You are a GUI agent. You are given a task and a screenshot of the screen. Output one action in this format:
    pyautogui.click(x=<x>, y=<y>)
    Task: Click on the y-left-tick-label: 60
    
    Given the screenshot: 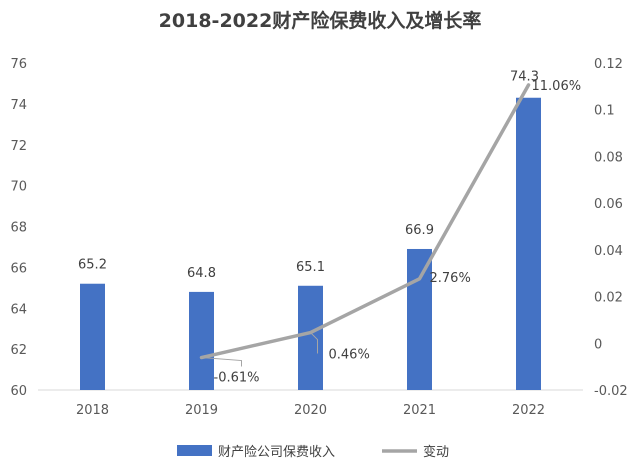 What is the action you would take?
    pyautogui.click(x=18, y=391)
    